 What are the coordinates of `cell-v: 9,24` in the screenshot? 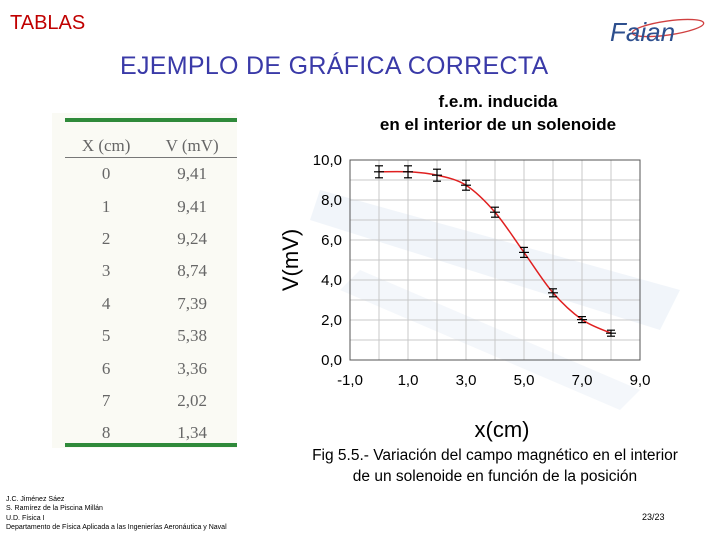 It's located at (192, 238).